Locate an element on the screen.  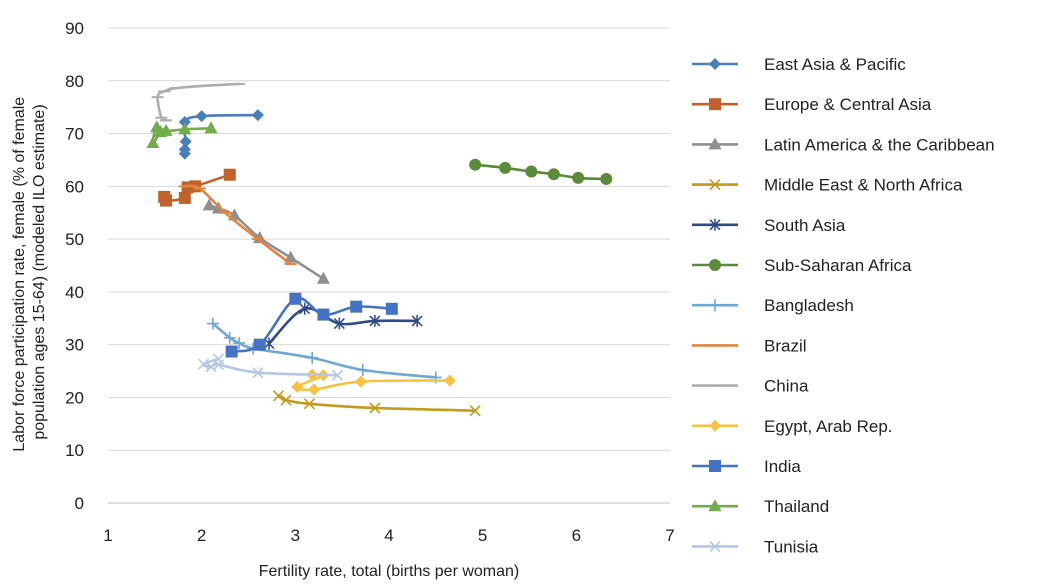
x-tick-label: 4 is located at coordinates (388, 535).